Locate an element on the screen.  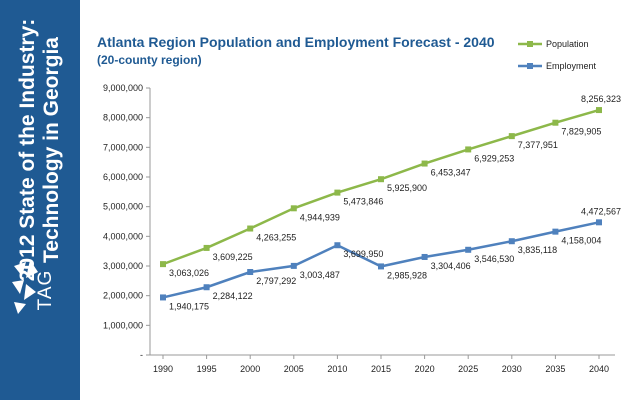
data-label-employment: 2,284,122 is located at coordinates (233, 296).